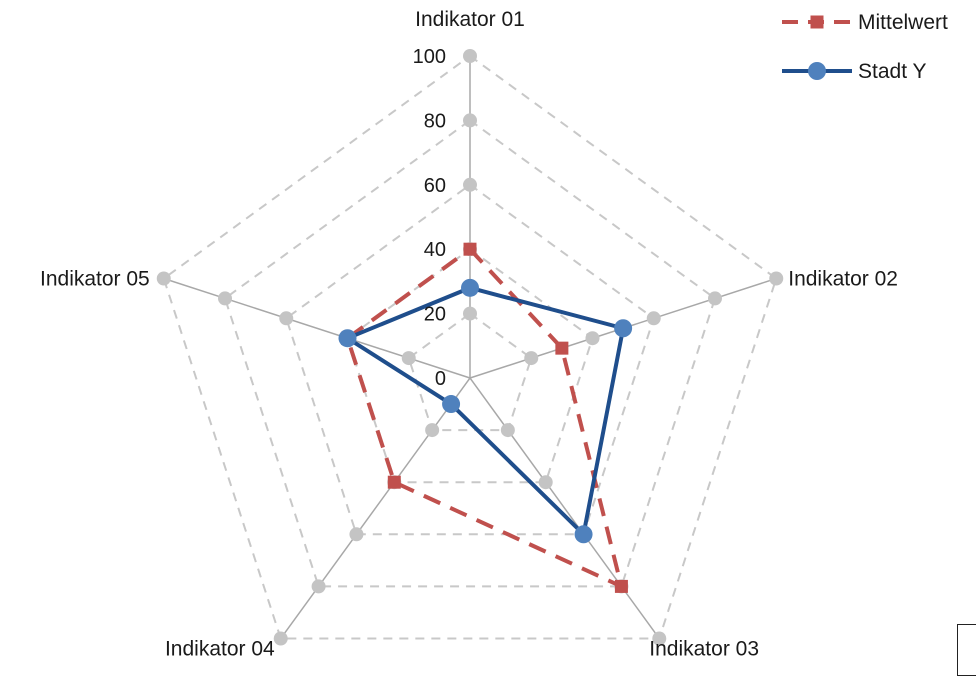 This screenshot has width=976, height=676. I want to click on radar-tick-labels: 0 20 40 60 80 100, so click(429, 218).